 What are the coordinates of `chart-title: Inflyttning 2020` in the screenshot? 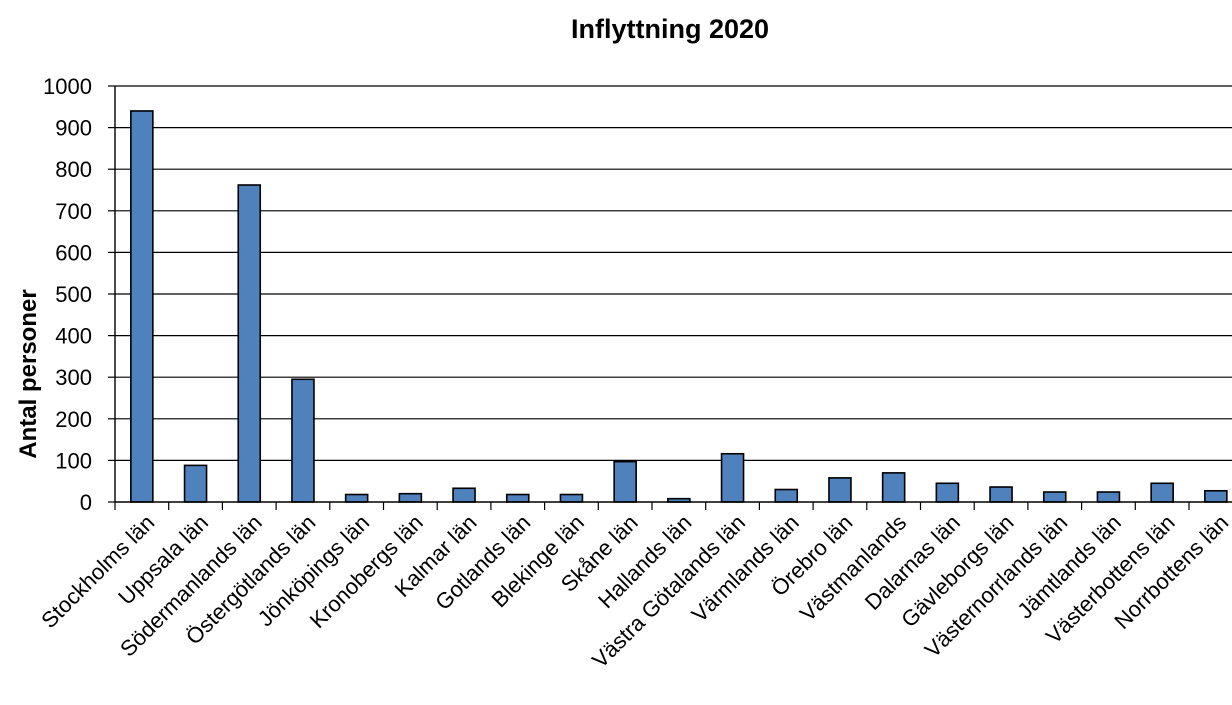 It's located at (670, 29).